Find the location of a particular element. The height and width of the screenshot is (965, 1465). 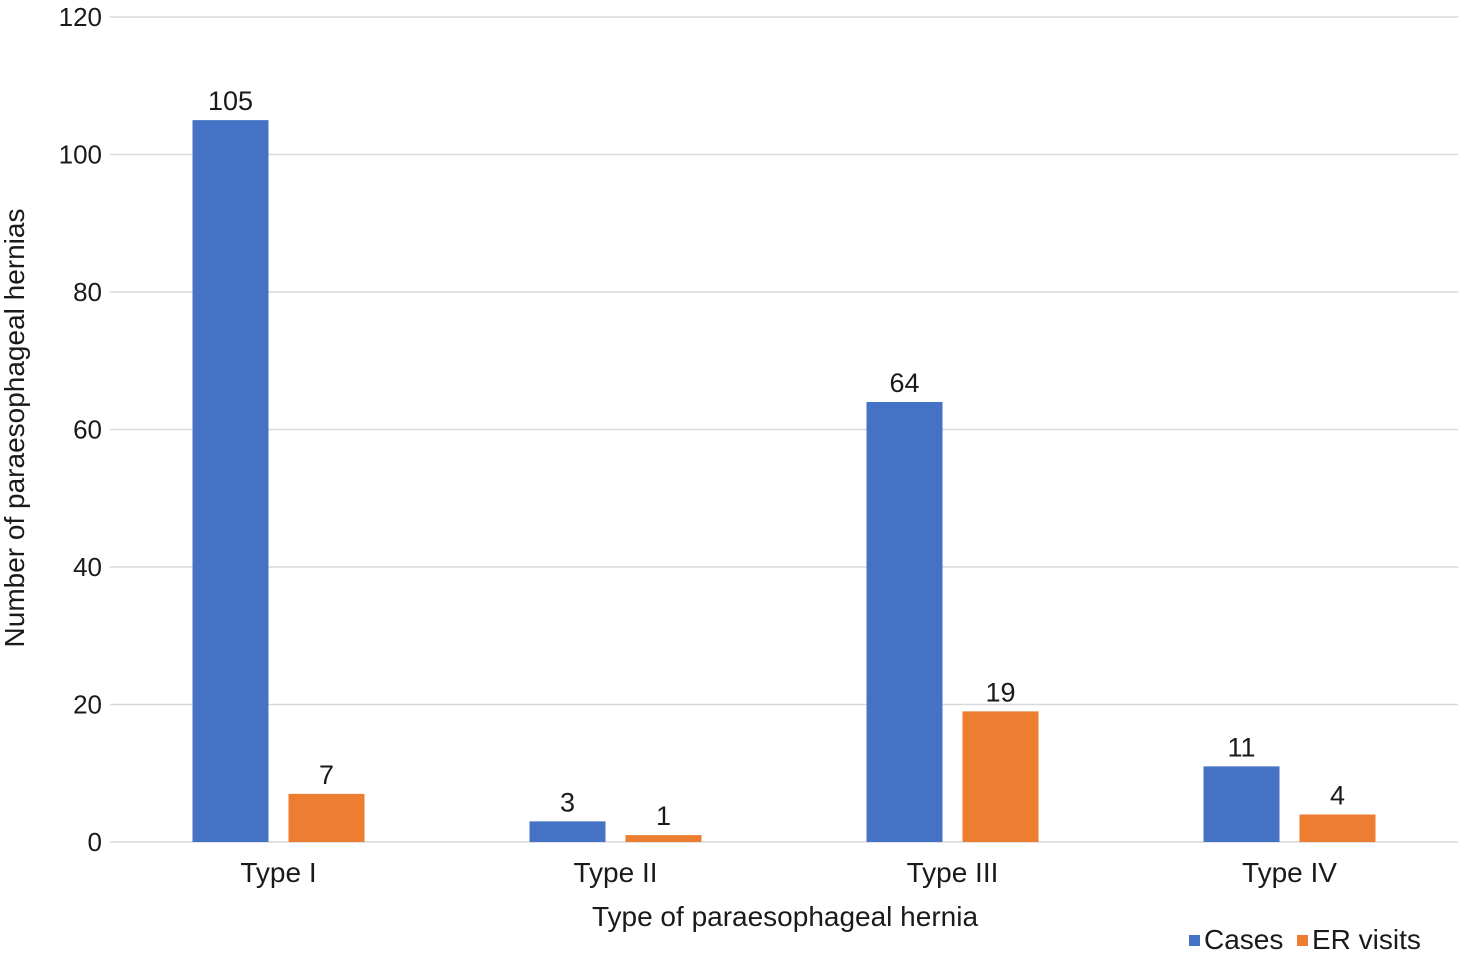

x-axis-title: Type of paraesophageal hernia is located at coordinates (785, 916).